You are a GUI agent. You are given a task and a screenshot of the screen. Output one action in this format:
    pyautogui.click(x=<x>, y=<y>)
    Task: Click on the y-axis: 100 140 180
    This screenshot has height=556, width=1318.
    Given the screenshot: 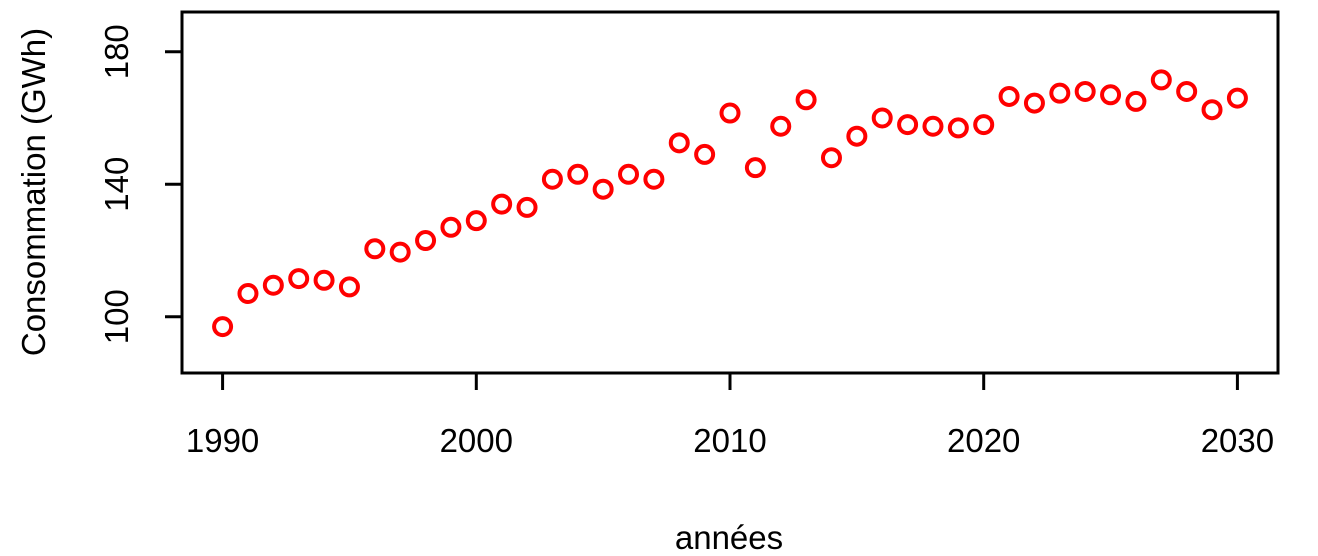 What is the action you would take?
    pyautogui.click(x=141, y=184)
    